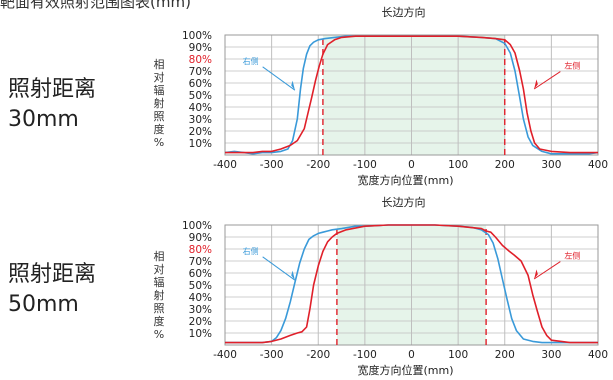  I want to click on row-label-value: 30mm, so click(43, 119).